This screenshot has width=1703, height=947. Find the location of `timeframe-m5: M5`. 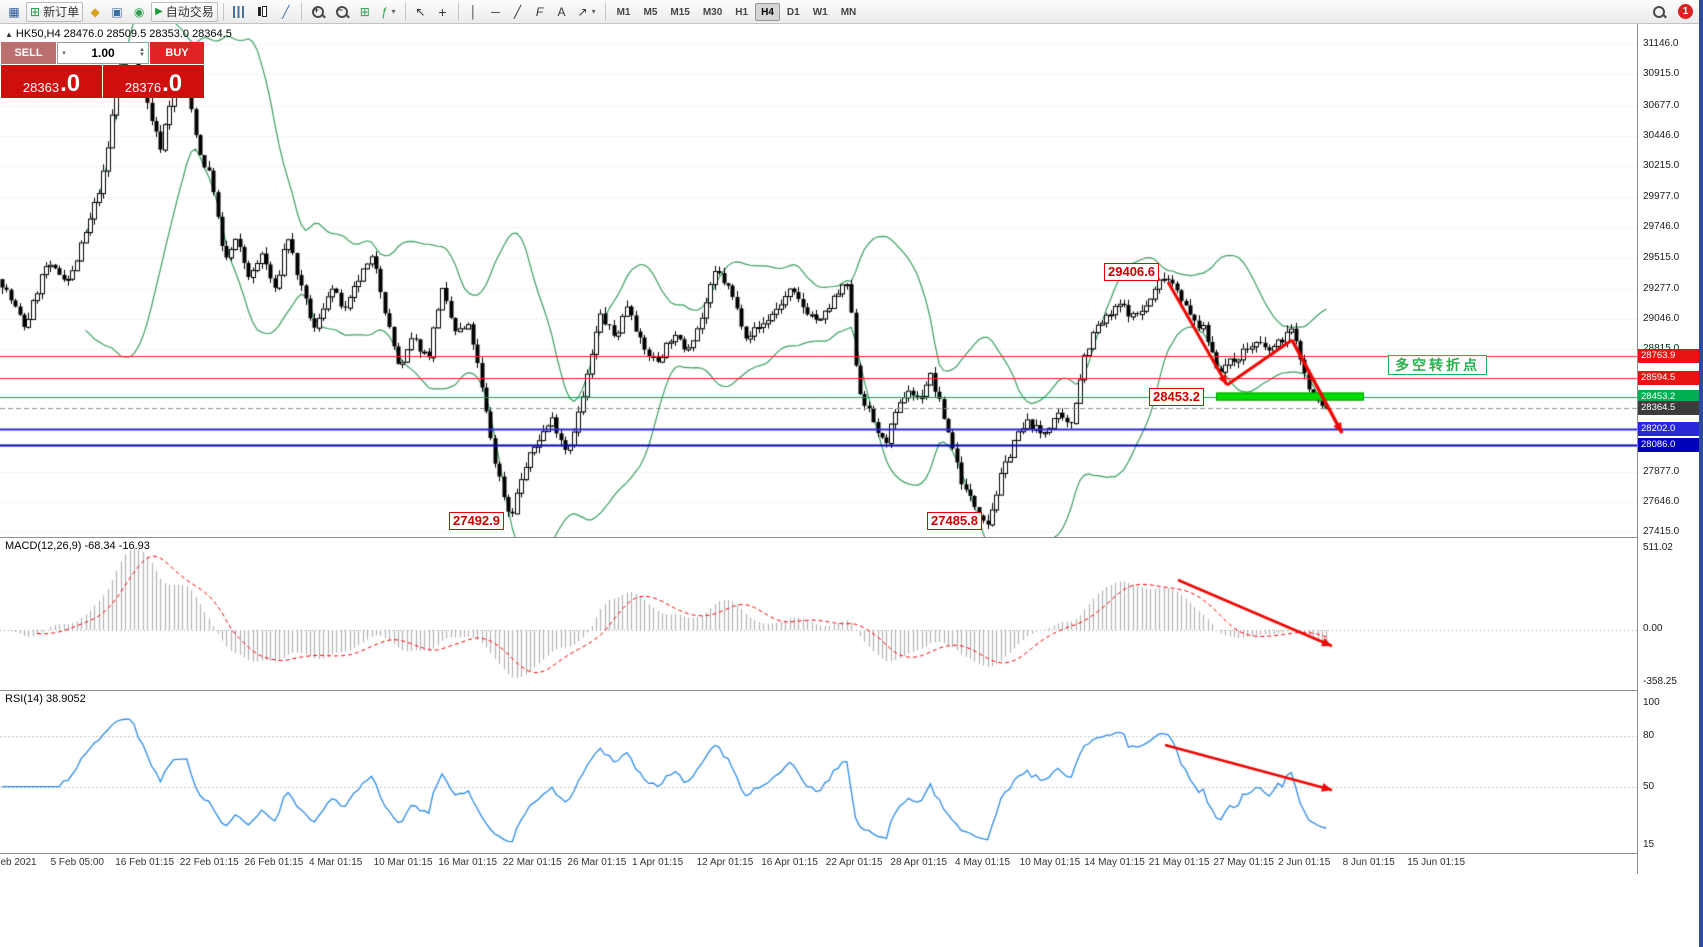

timeframe-m5: M5 is located at coordinates (650, 12).